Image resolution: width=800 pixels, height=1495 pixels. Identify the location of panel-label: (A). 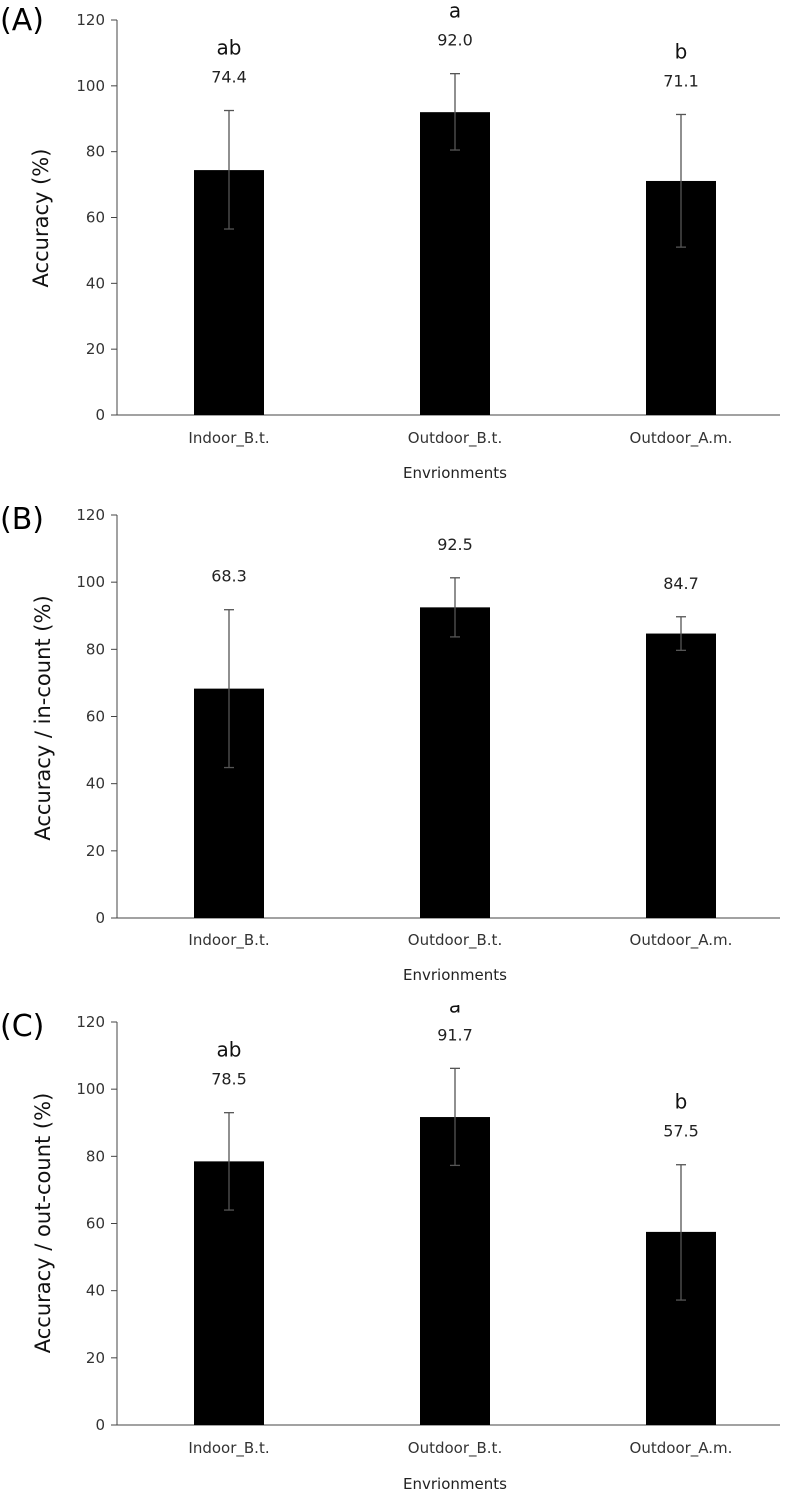
(22, 20).